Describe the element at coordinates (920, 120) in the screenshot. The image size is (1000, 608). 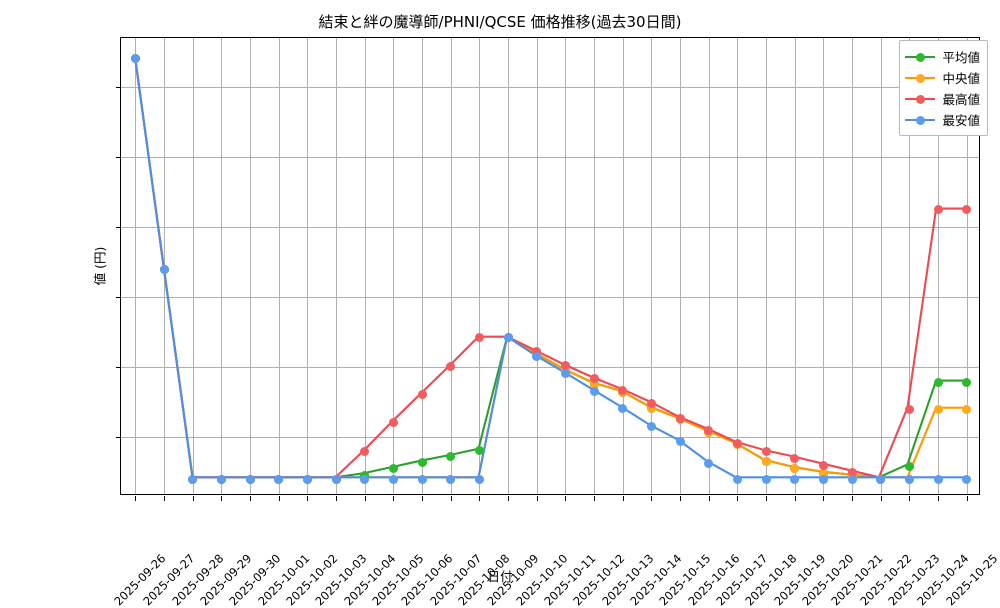
I see `legend-swatch-min` at that location.